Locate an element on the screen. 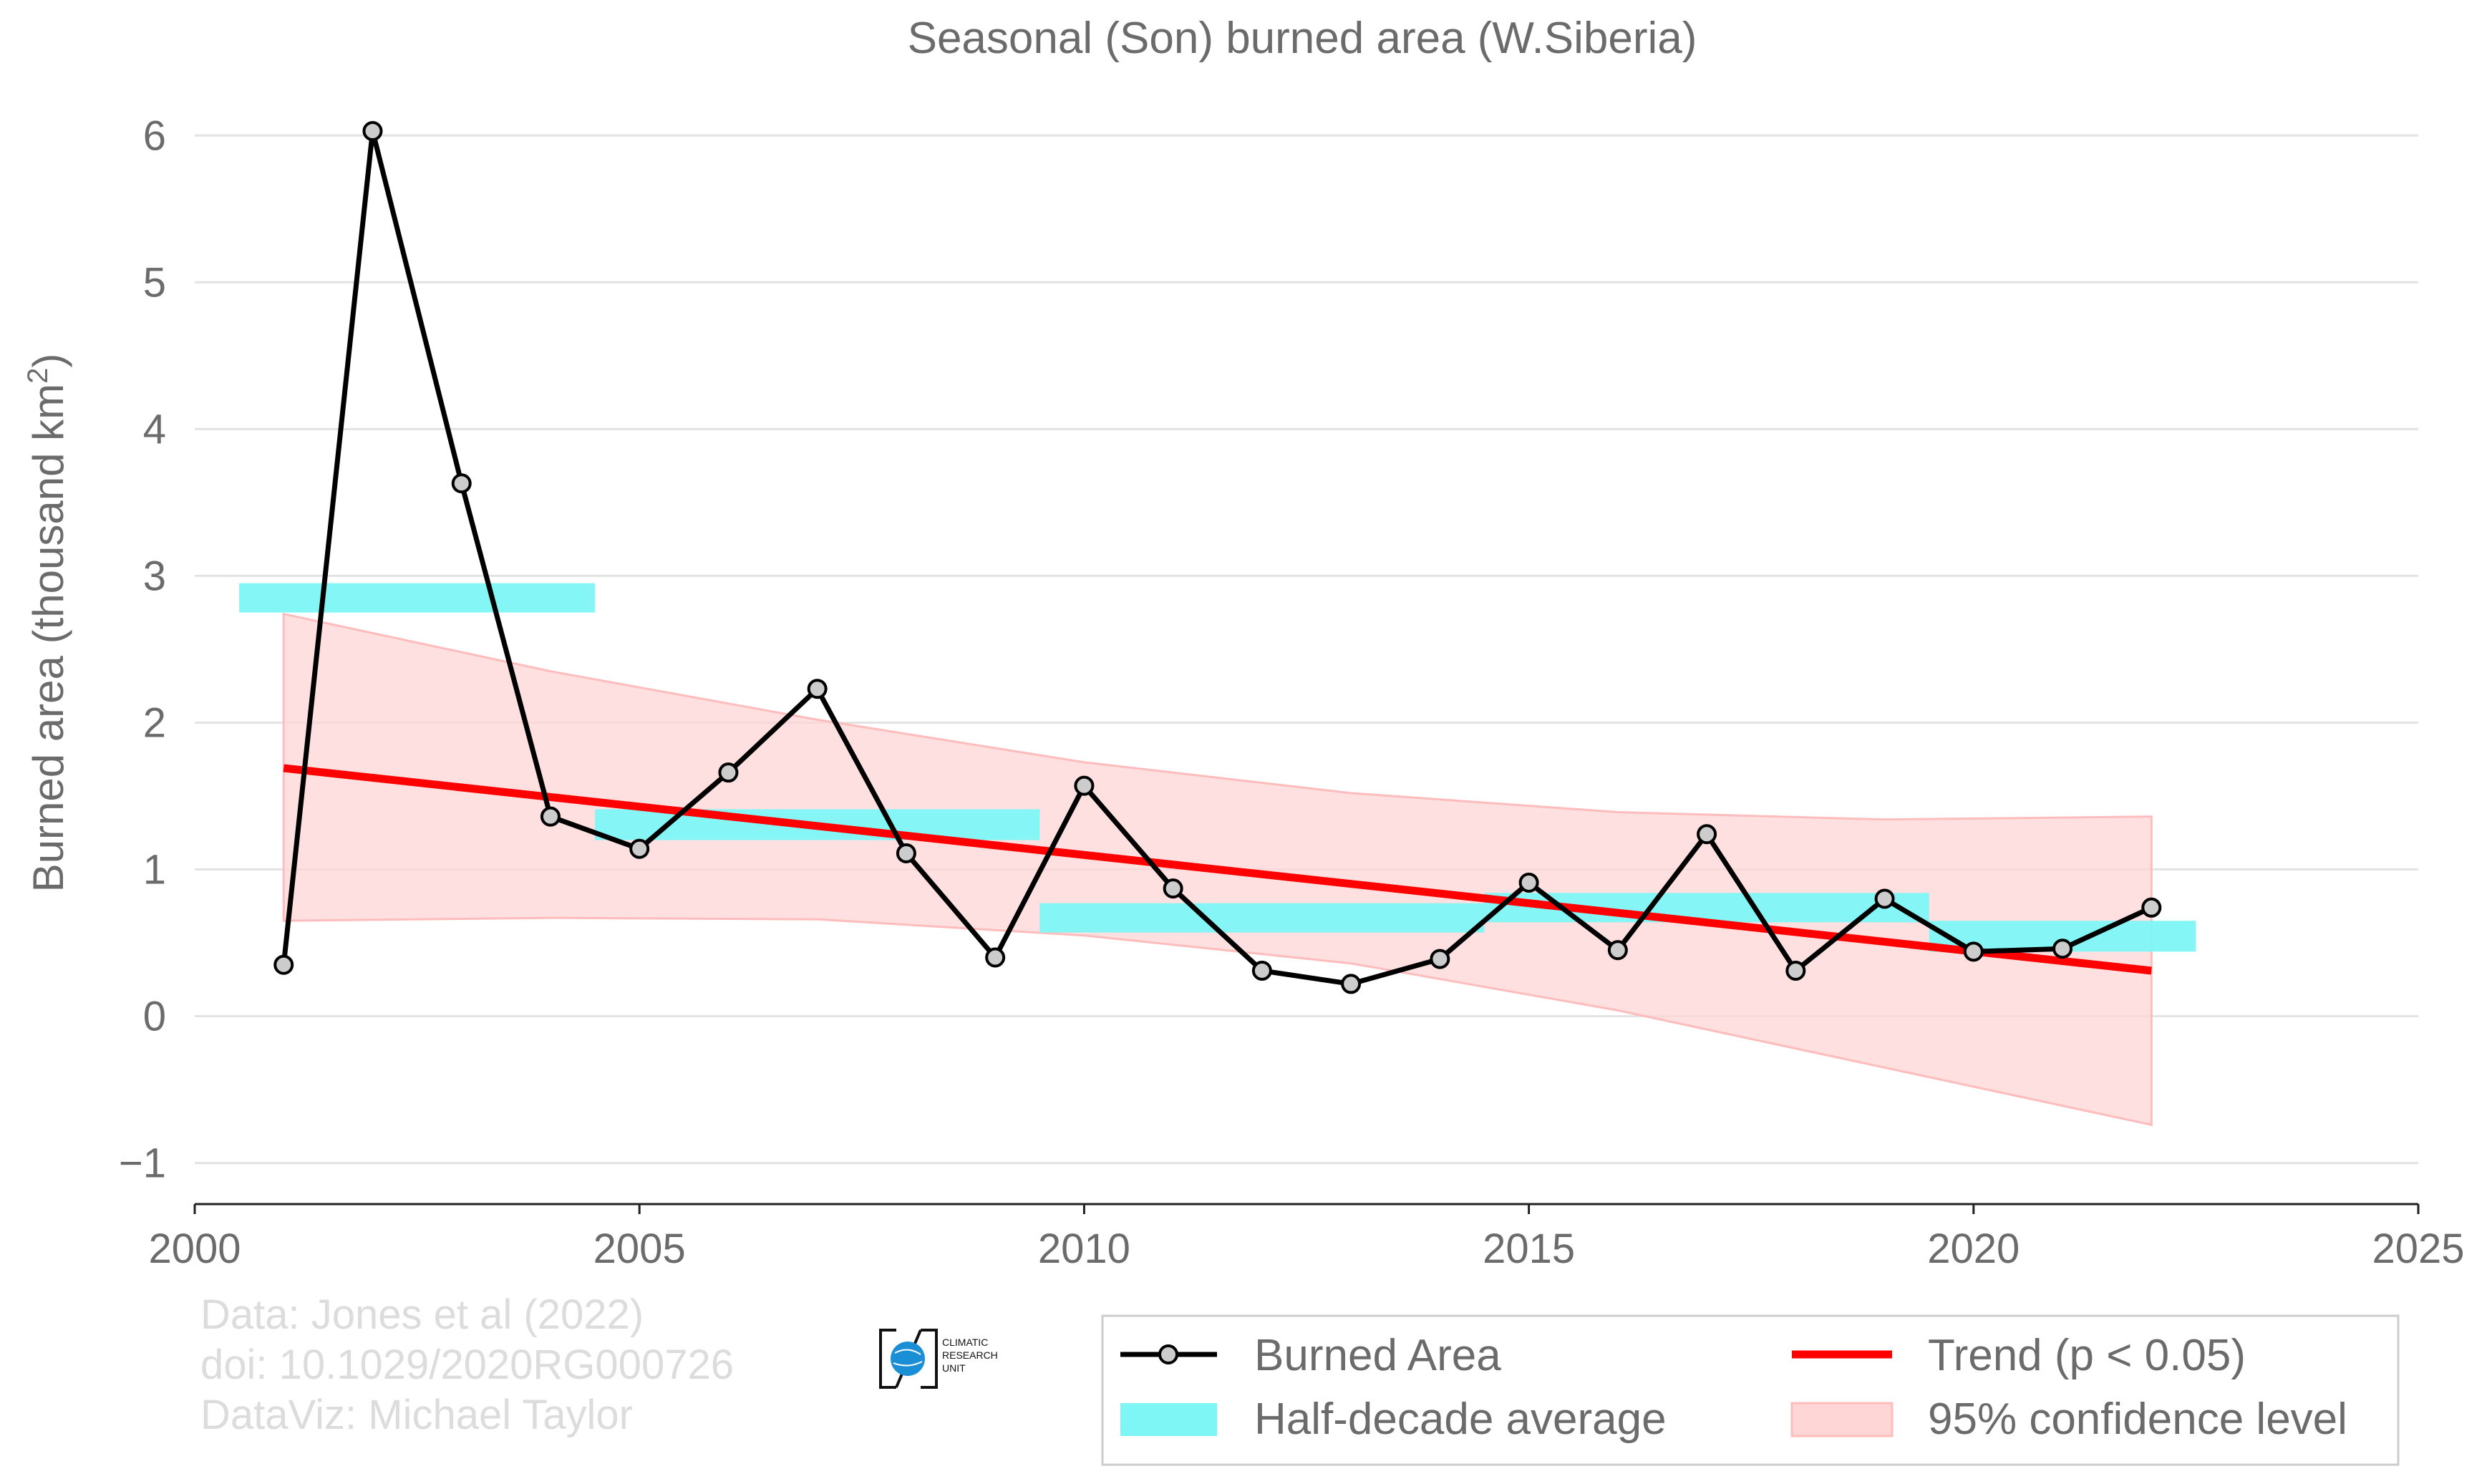  legend-box is located at coordinates (1750, 1390).